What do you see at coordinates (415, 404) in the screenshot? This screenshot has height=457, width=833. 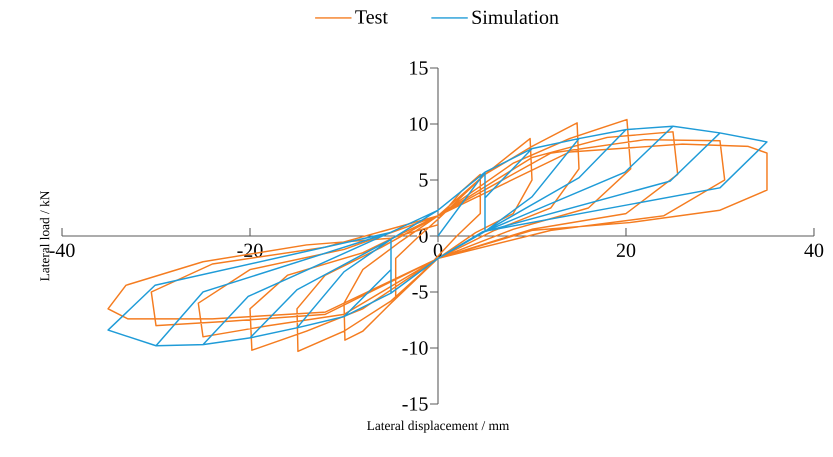 I see `y-tick-label: -15` at bounding box center [415, 404].